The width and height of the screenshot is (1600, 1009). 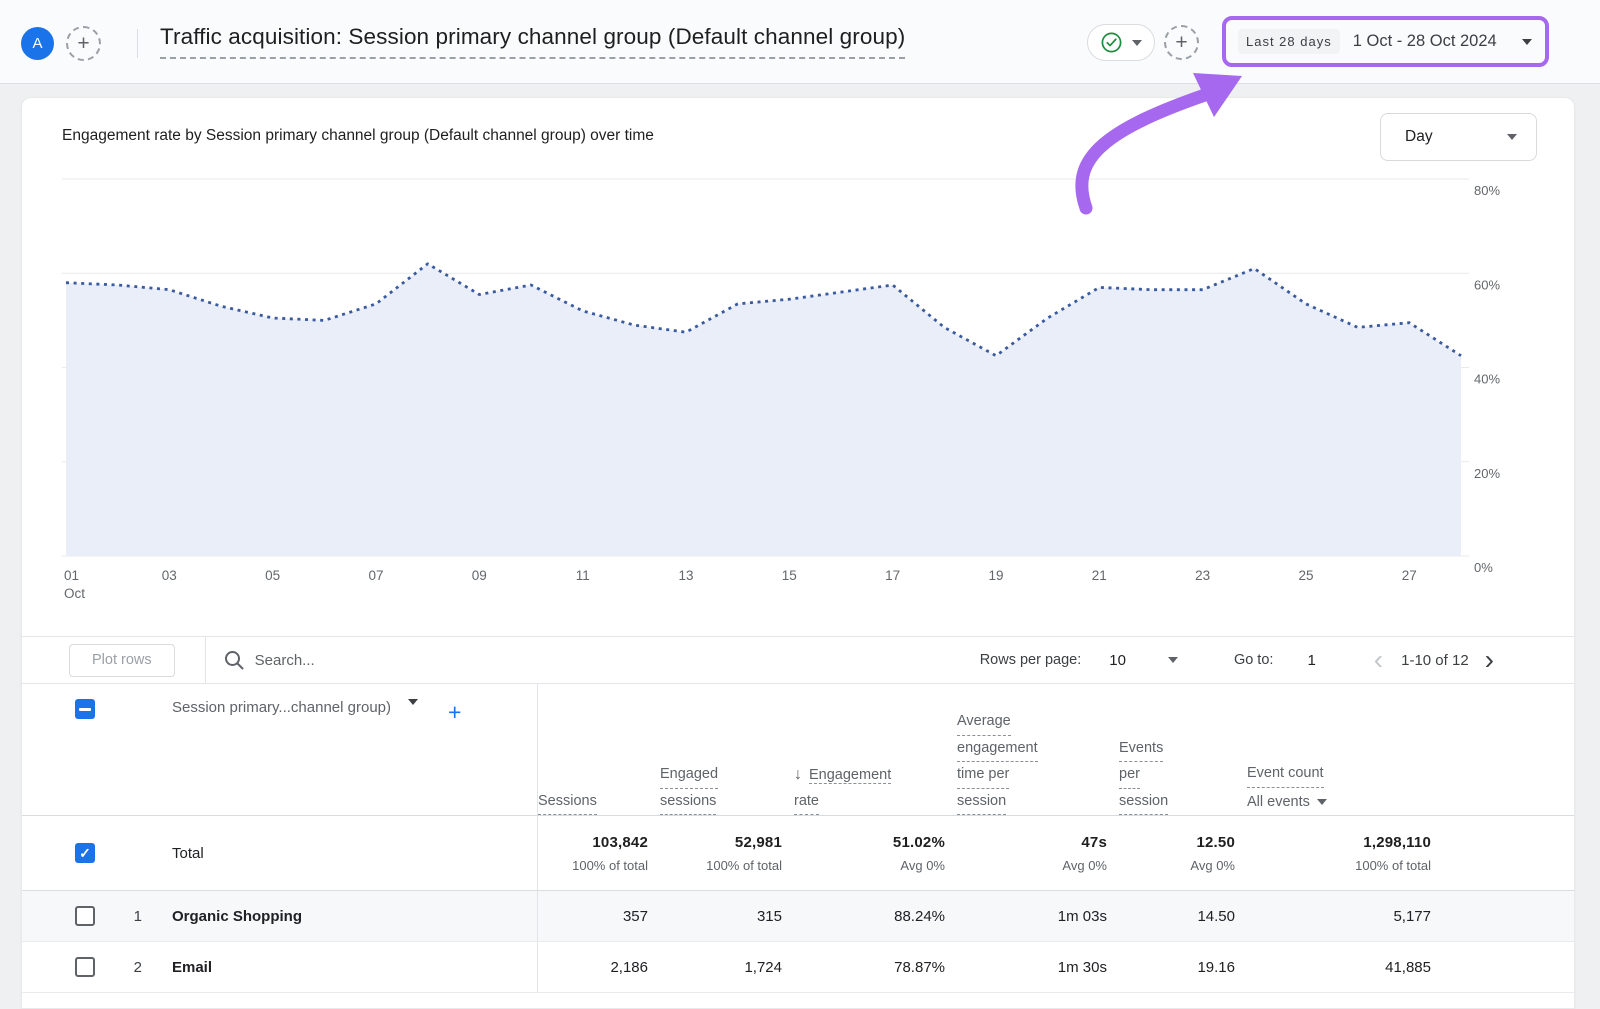 I want to click on dimension-header: Session primary...channel group) +, so click(x=345, y=705).